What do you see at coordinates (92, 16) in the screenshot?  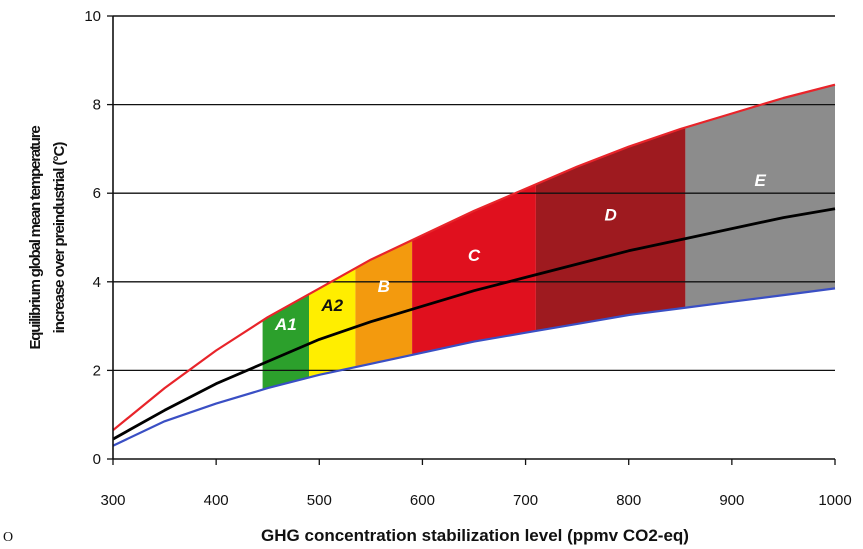 I see `y-tick-label-10: 10` at bounding box center [92, 16].